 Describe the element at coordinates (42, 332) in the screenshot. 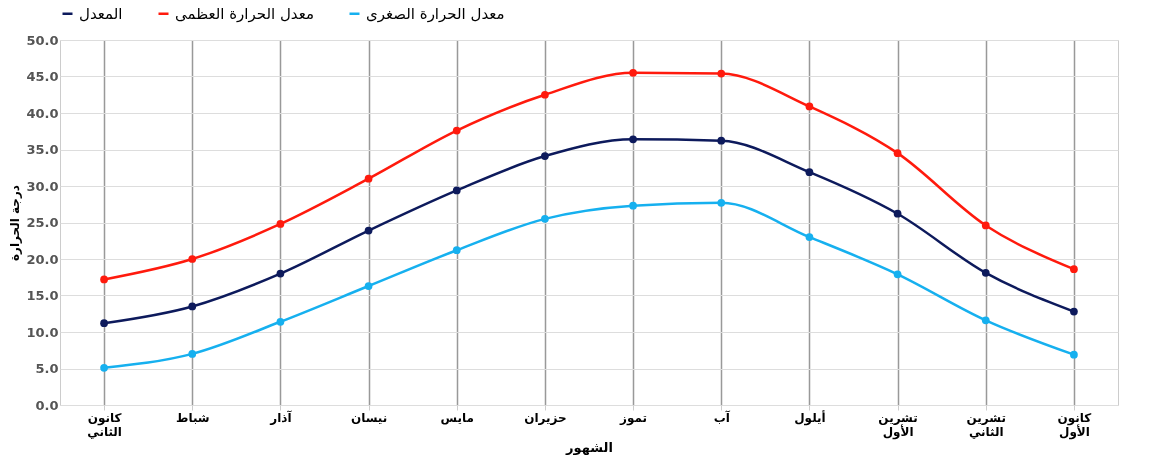

I see `y-tick-label: 10.0` at that location.